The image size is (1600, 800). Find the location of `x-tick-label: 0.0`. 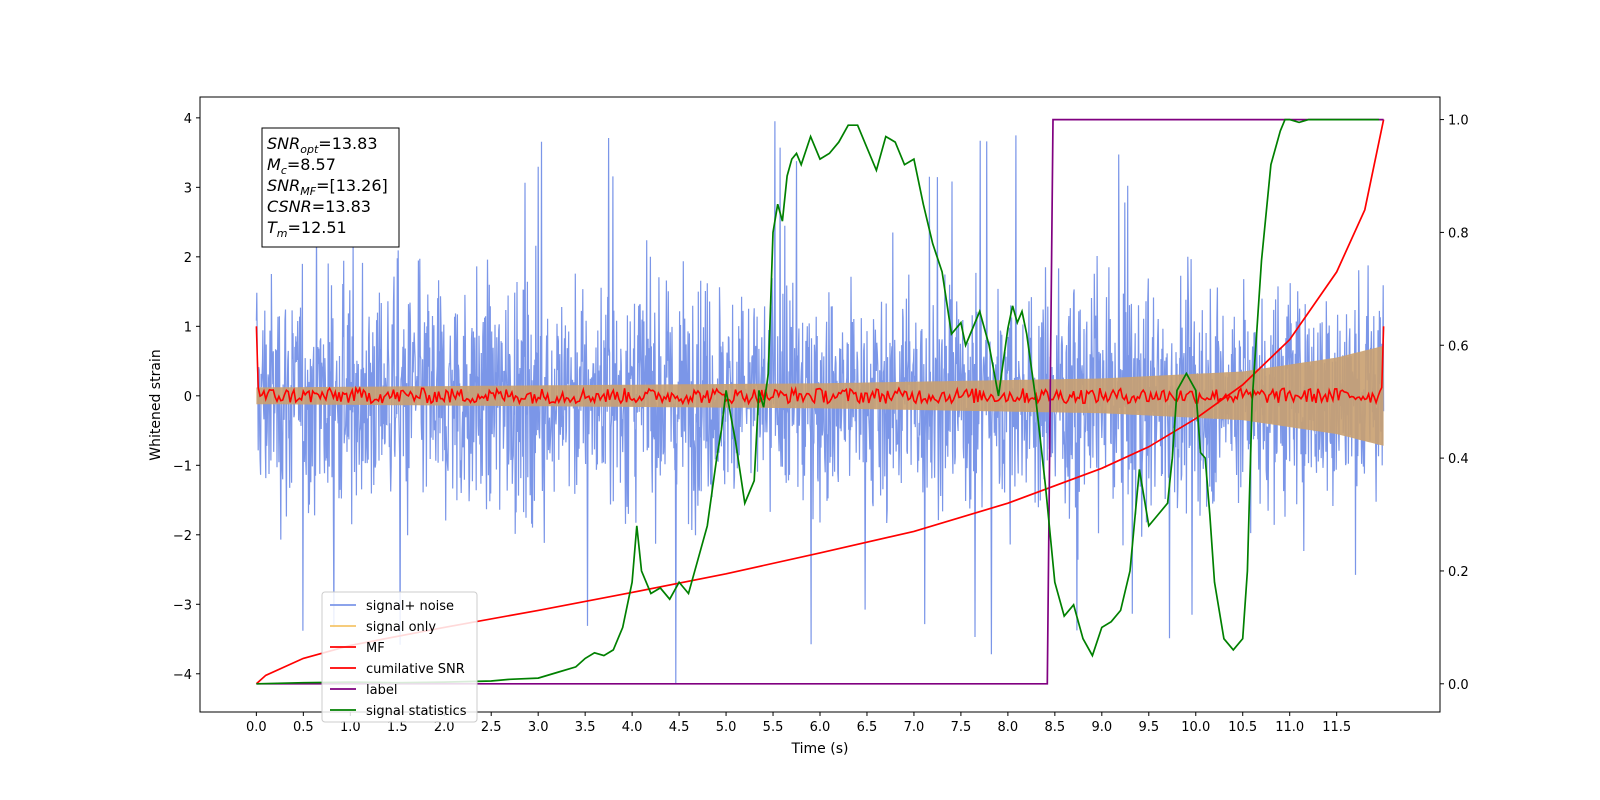

x-tick-label: 0.0 is located at coordinates (256, 727).